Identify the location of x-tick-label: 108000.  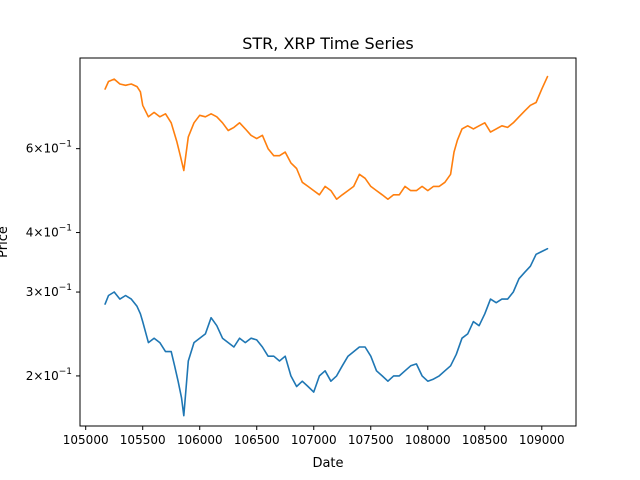
(428, 440).